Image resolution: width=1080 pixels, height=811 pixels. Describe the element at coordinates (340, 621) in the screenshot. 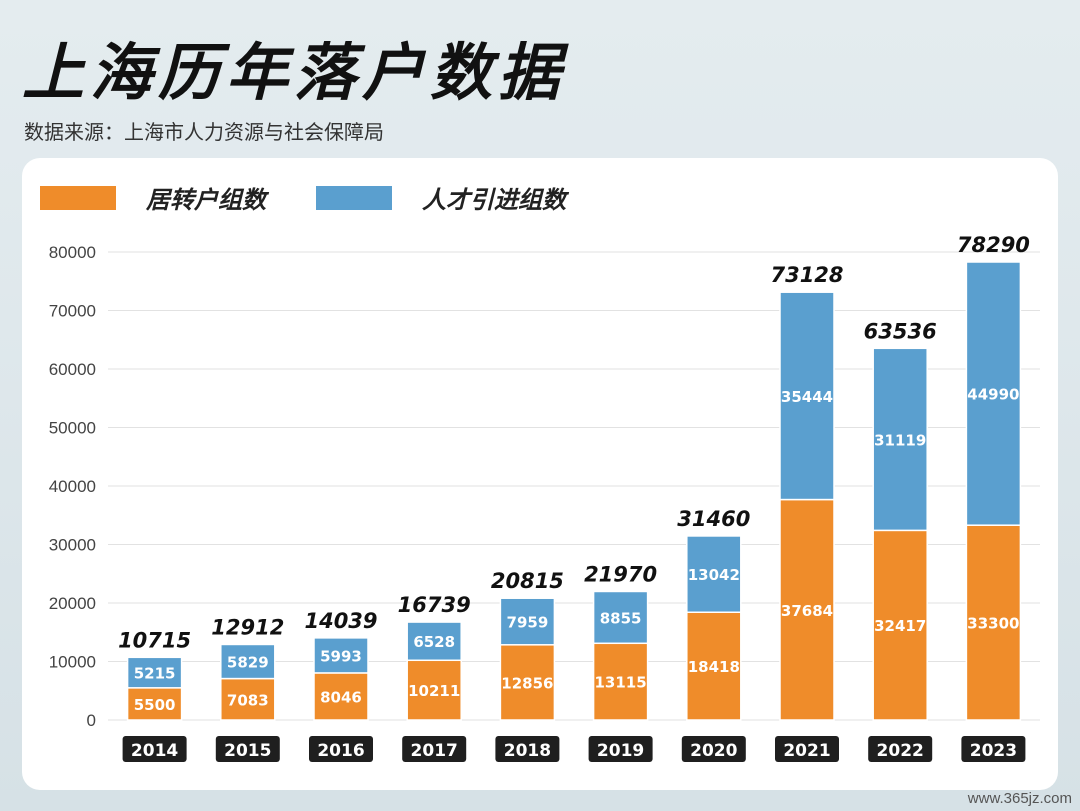

I see `total-label: 14039` at that location.